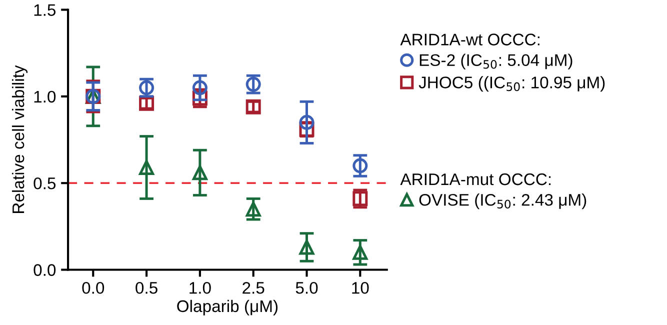  Describe the element at coordinates (502, 202) in the screenshot. I see `legend-label: OVISE (IC$_{50}$: 2.43 μM)` at that location.